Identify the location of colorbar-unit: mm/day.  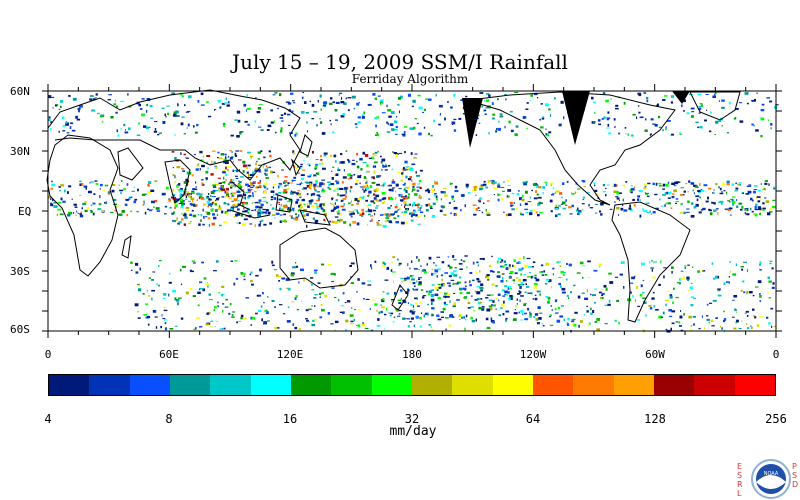
(413, 431).